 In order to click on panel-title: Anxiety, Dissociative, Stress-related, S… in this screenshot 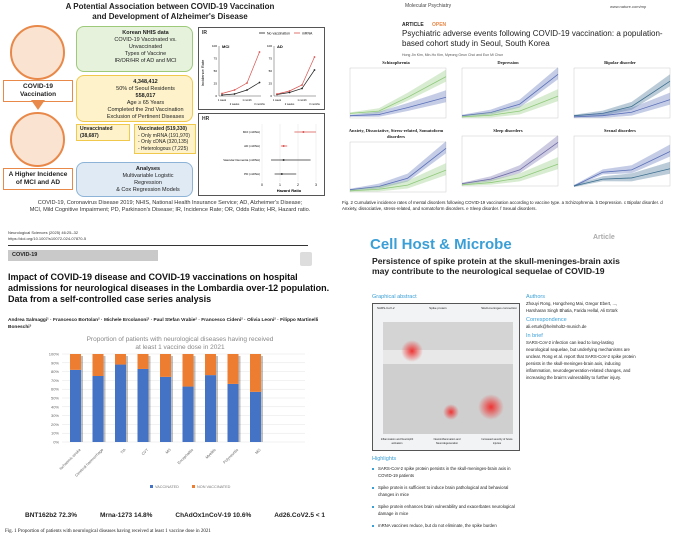, I will do `click(396, 133)`.